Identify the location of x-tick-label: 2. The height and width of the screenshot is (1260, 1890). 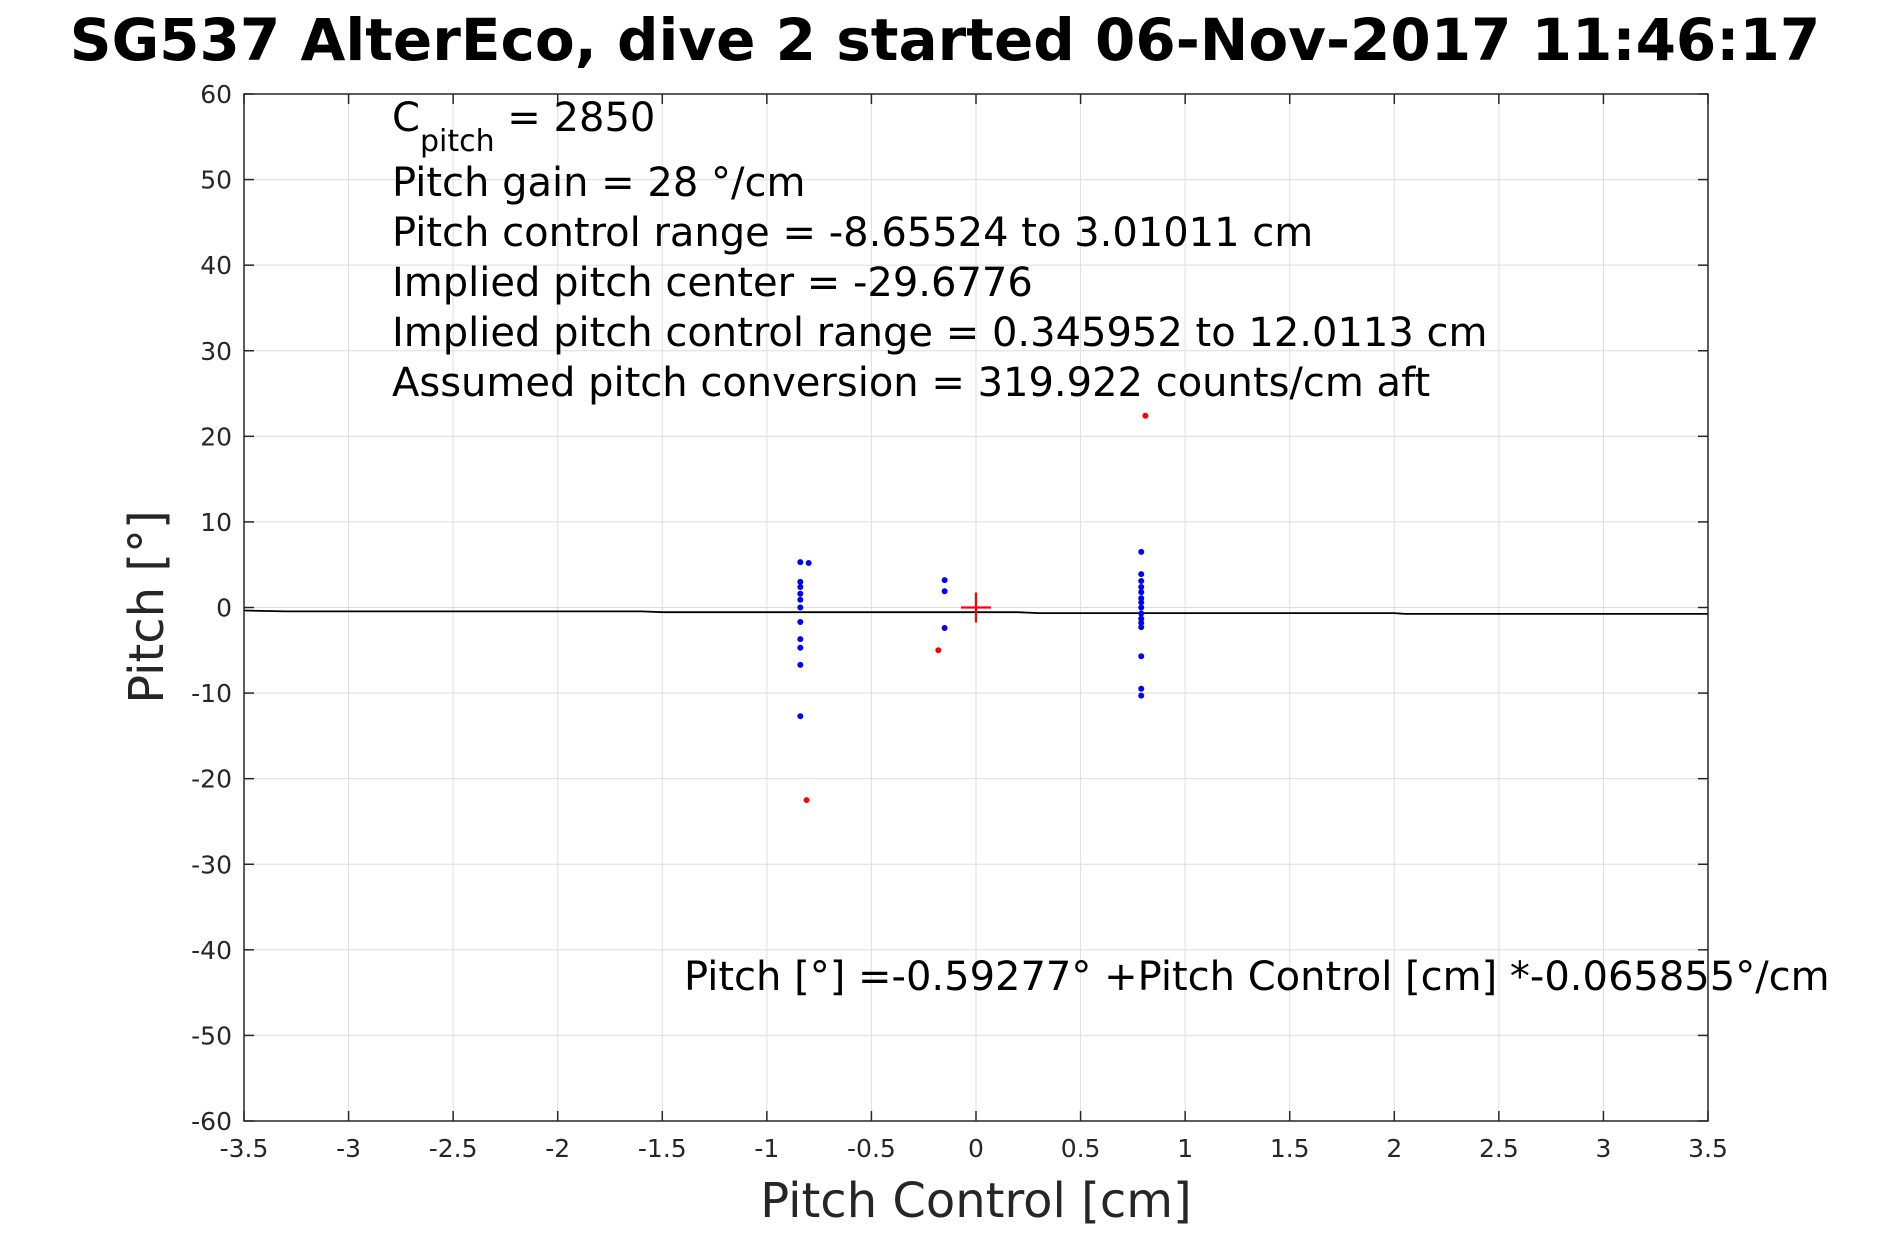
(1394, 1148).